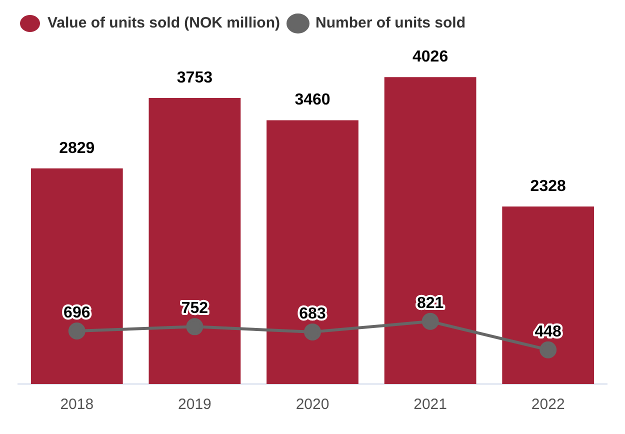  I want to click on data-label: 821, so click(430, 303).